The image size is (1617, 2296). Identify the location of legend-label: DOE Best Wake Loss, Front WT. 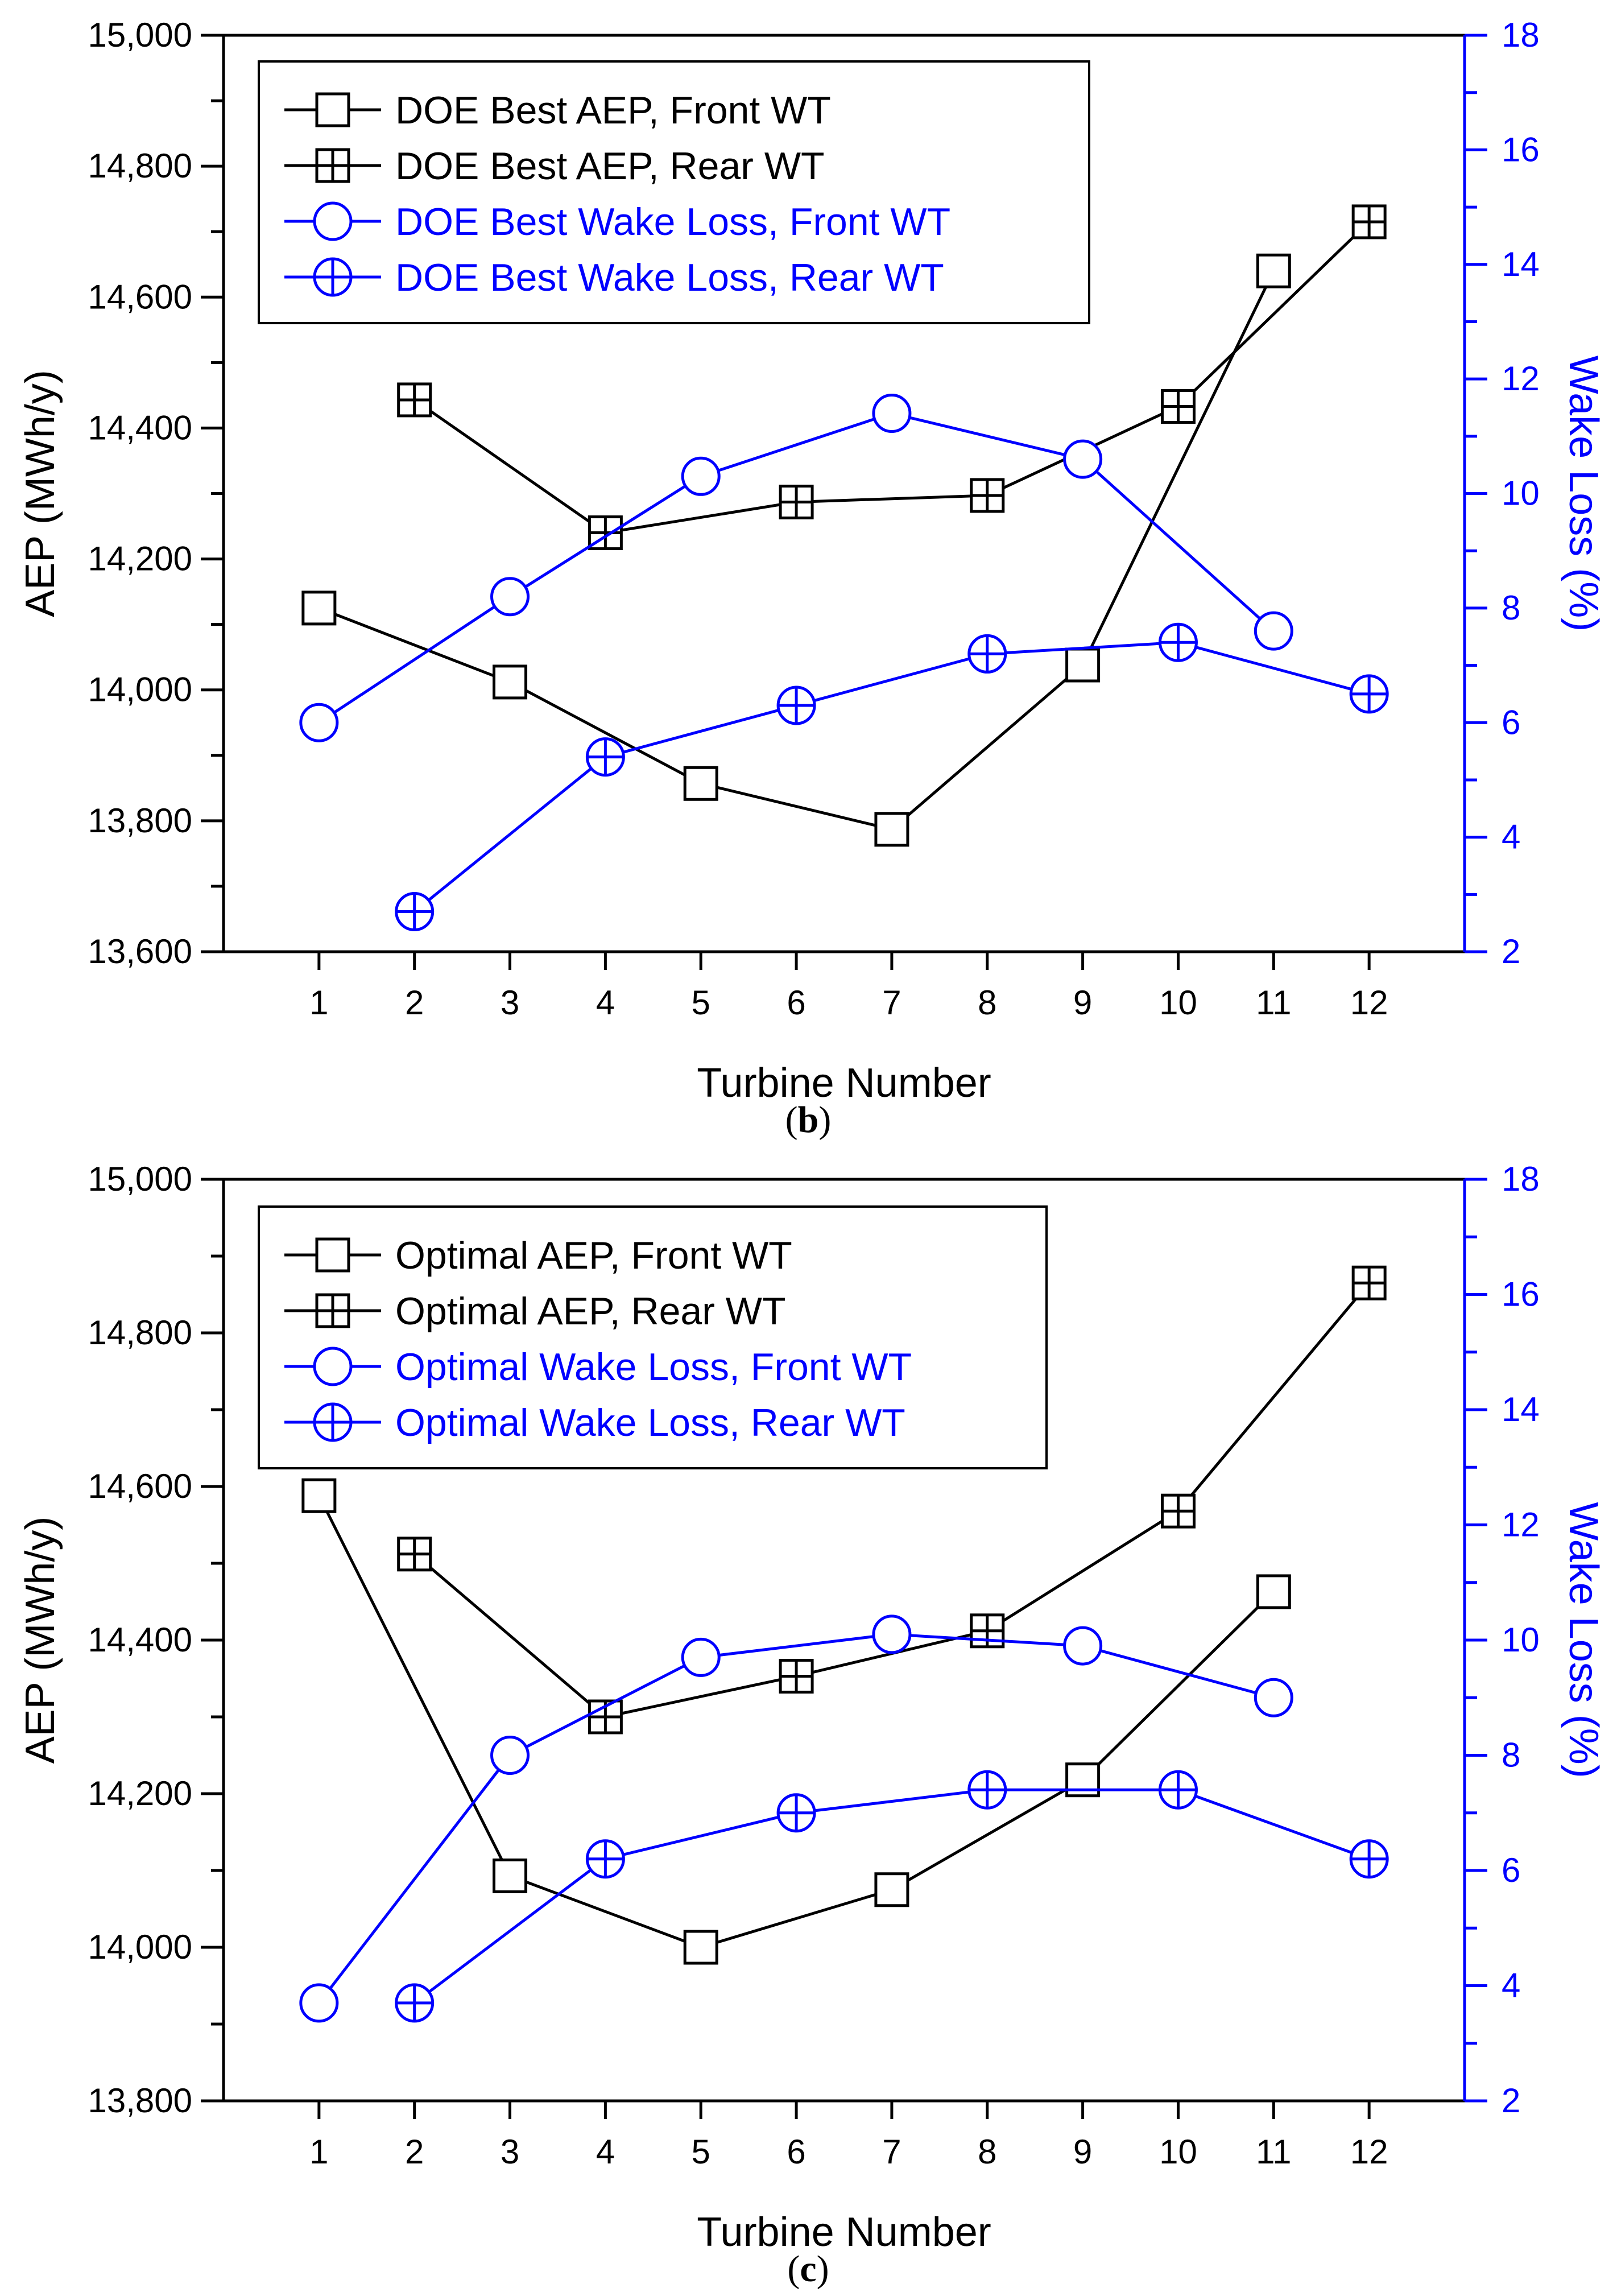
(672, 221).